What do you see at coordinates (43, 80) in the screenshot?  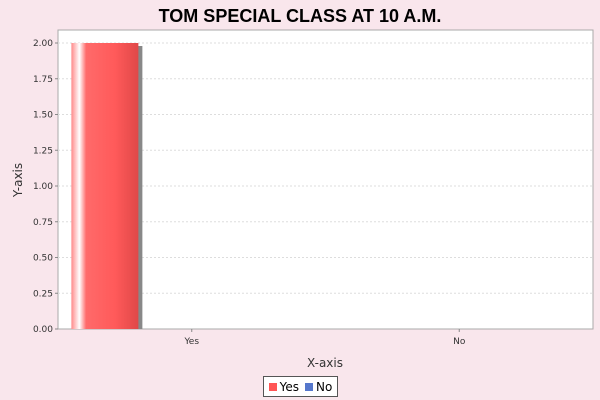 I see `y-tick-label: 1.75` at bounding box center [43, 80].